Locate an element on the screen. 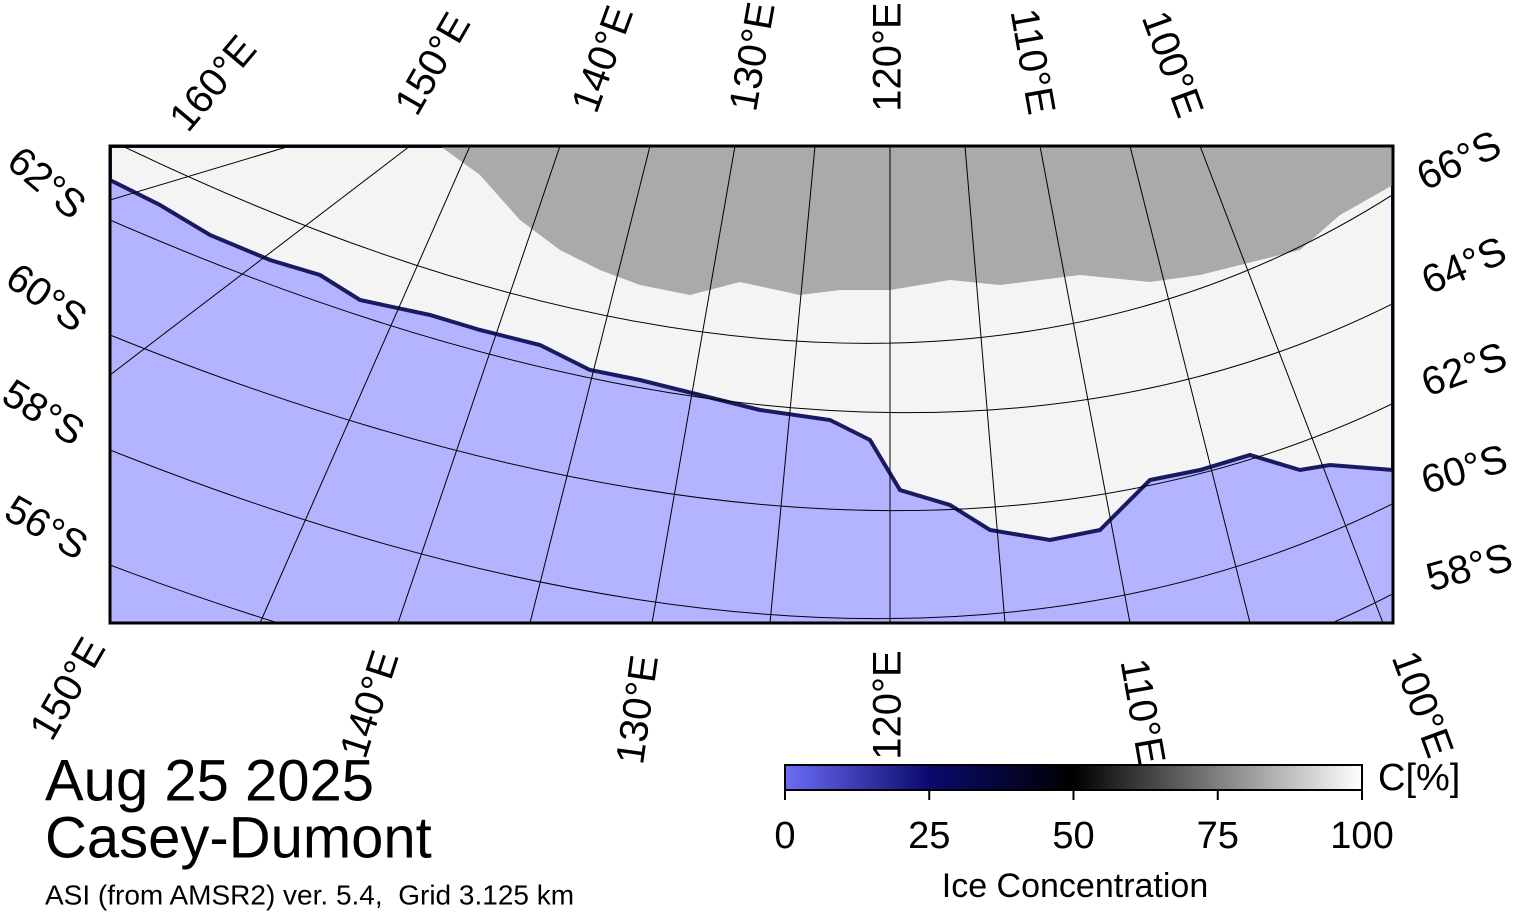 This screenshot has width=1513, height=916. colorbar-tick-label: 75 is located at coordinates (1218, 836).